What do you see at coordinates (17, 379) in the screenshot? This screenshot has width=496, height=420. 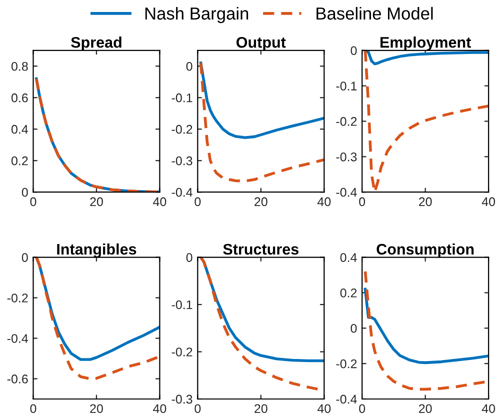 I see `y-tick-label: -0.6` at bounding box center [17, 379].